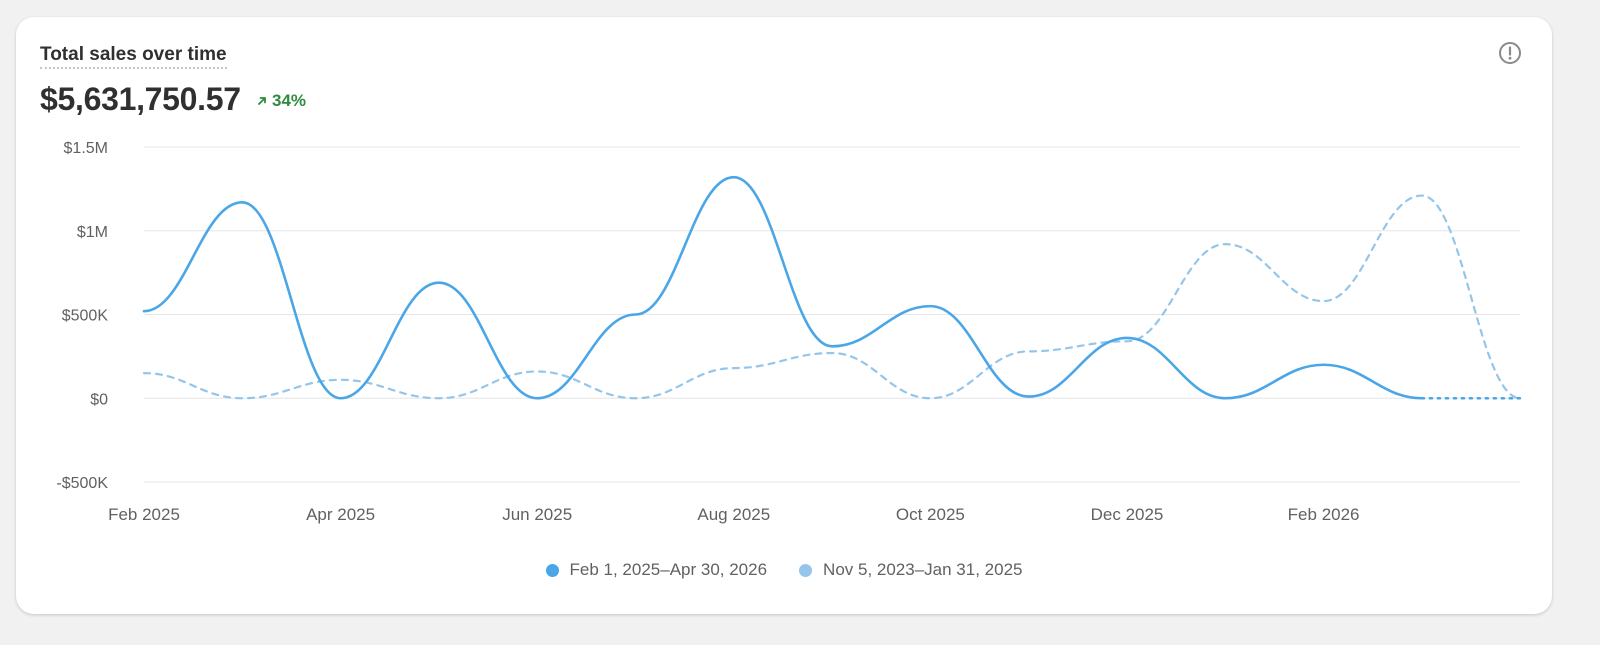 The image size is (1600, 645). I want to click on x-tick-label: Feb 2026, so click(1324, 514).